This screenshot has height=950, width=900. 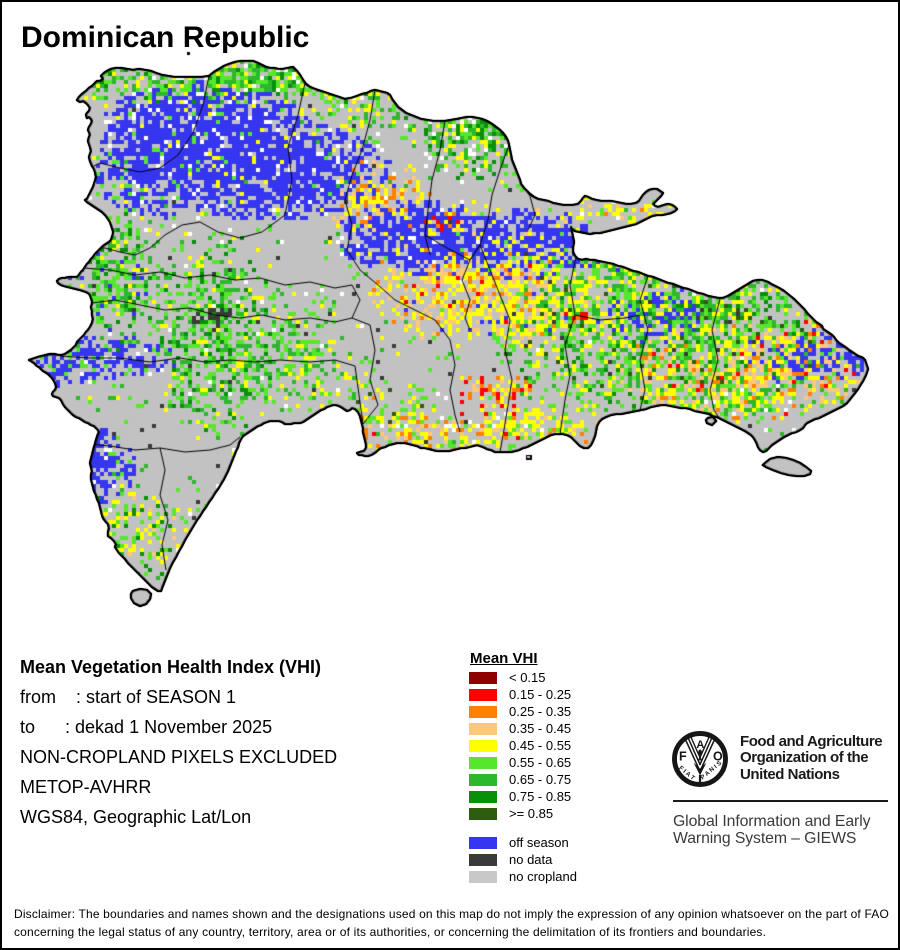 What do you see at coordinates (700, 745) in the screenshot?
I see `svg-text: A` at bounding box center [700, 745].